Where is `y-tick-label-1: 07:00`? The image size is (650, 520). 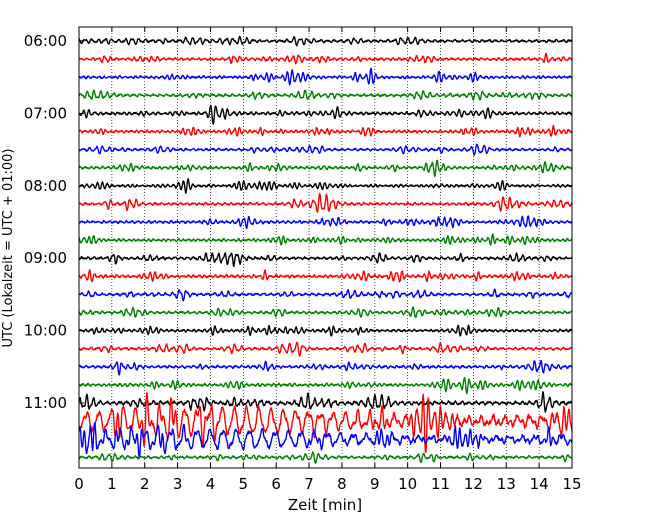 y-tick-label-1: 07:00 is located at coordinates (45, 113).